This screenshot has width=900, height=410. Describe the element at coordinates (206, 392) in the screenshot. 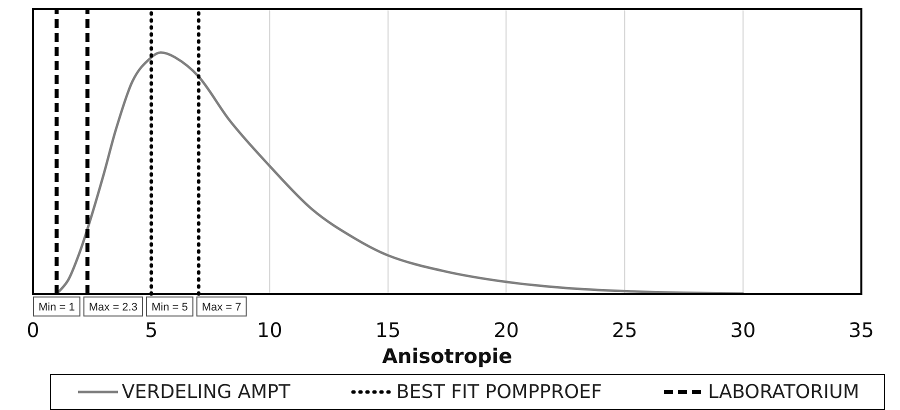

I see `legend-label: VERDELING AMPT` at that location.